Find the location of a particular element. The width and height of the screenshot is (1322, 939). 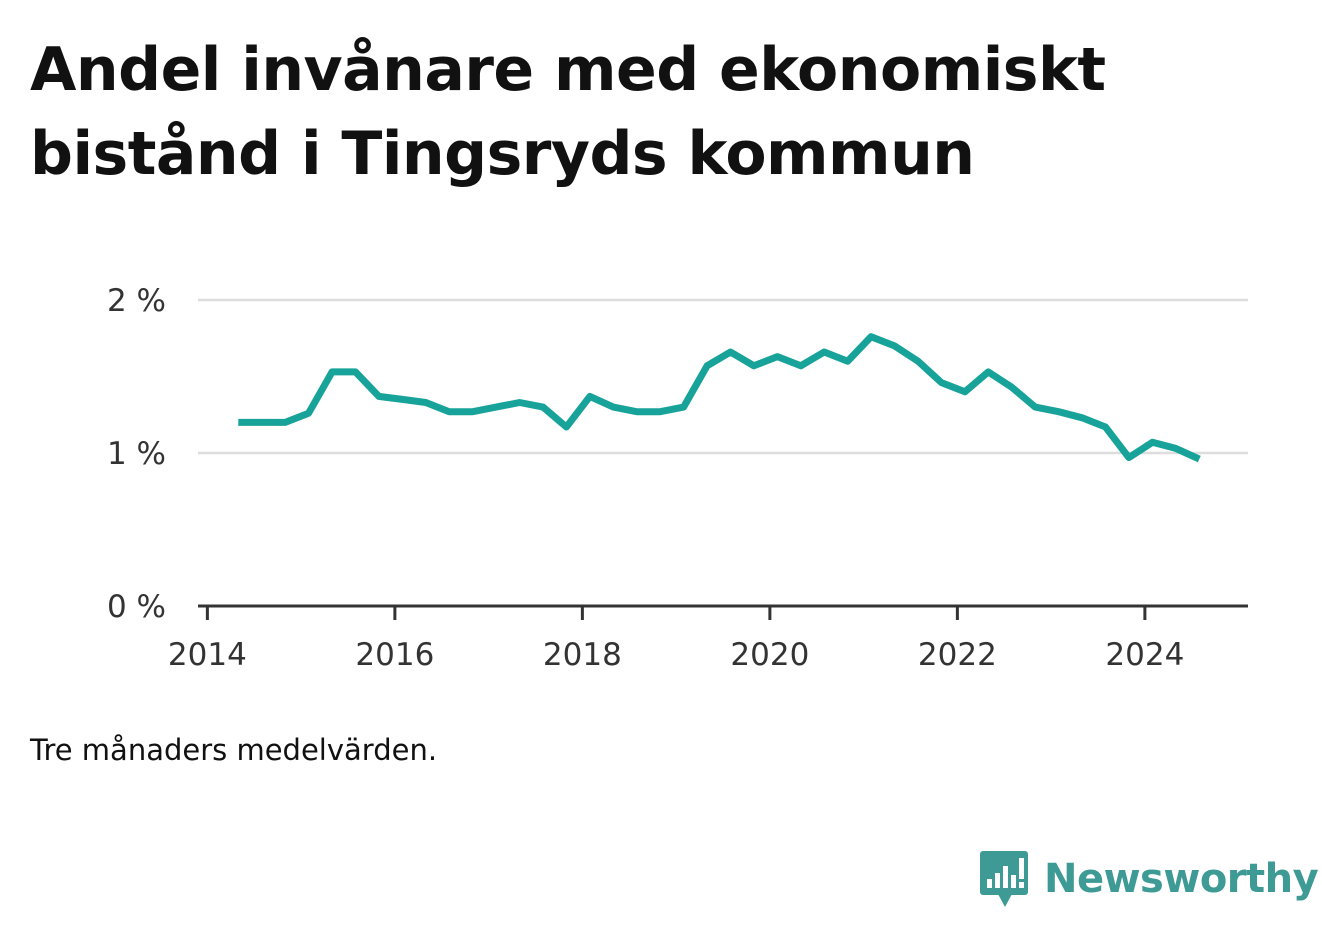

brand-logo: Newsworthy is located at coordinates (1149, 879).